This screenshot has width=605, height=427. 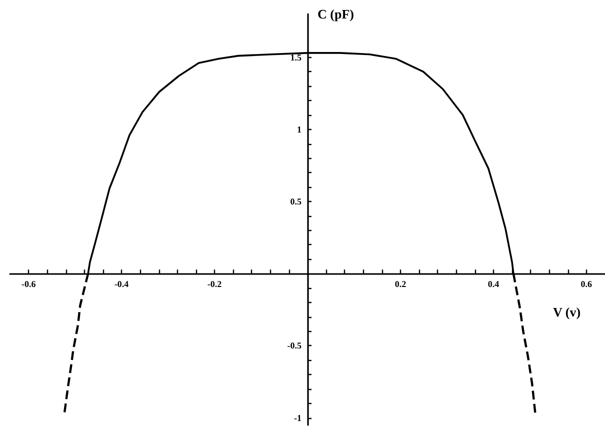 What do you see at coordinates (296, 201) in the screenshot?
I see `y-tick-label: 0.5` at bounding box center [296, 201].